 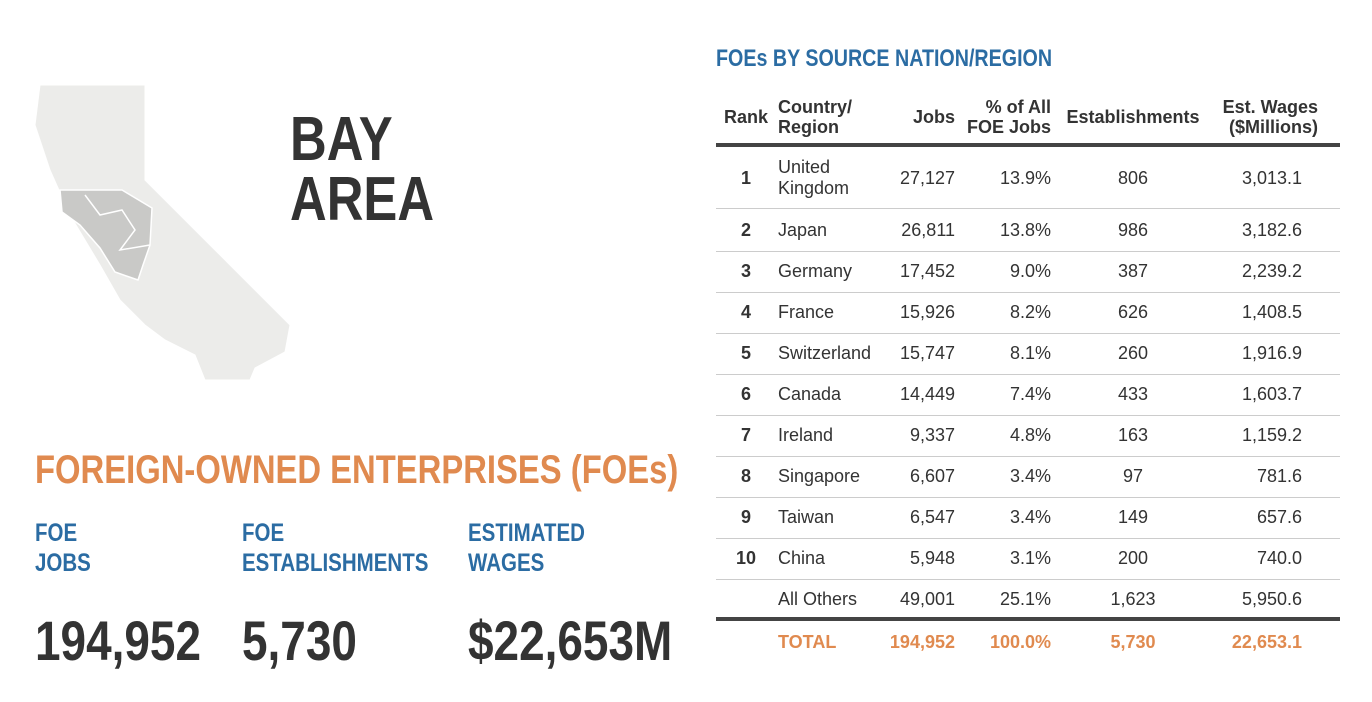 What do you see at coordinates (526, 533) in the screenshot?
I see `stat-label: ESTIMATED` at bounding box center [526, 533].